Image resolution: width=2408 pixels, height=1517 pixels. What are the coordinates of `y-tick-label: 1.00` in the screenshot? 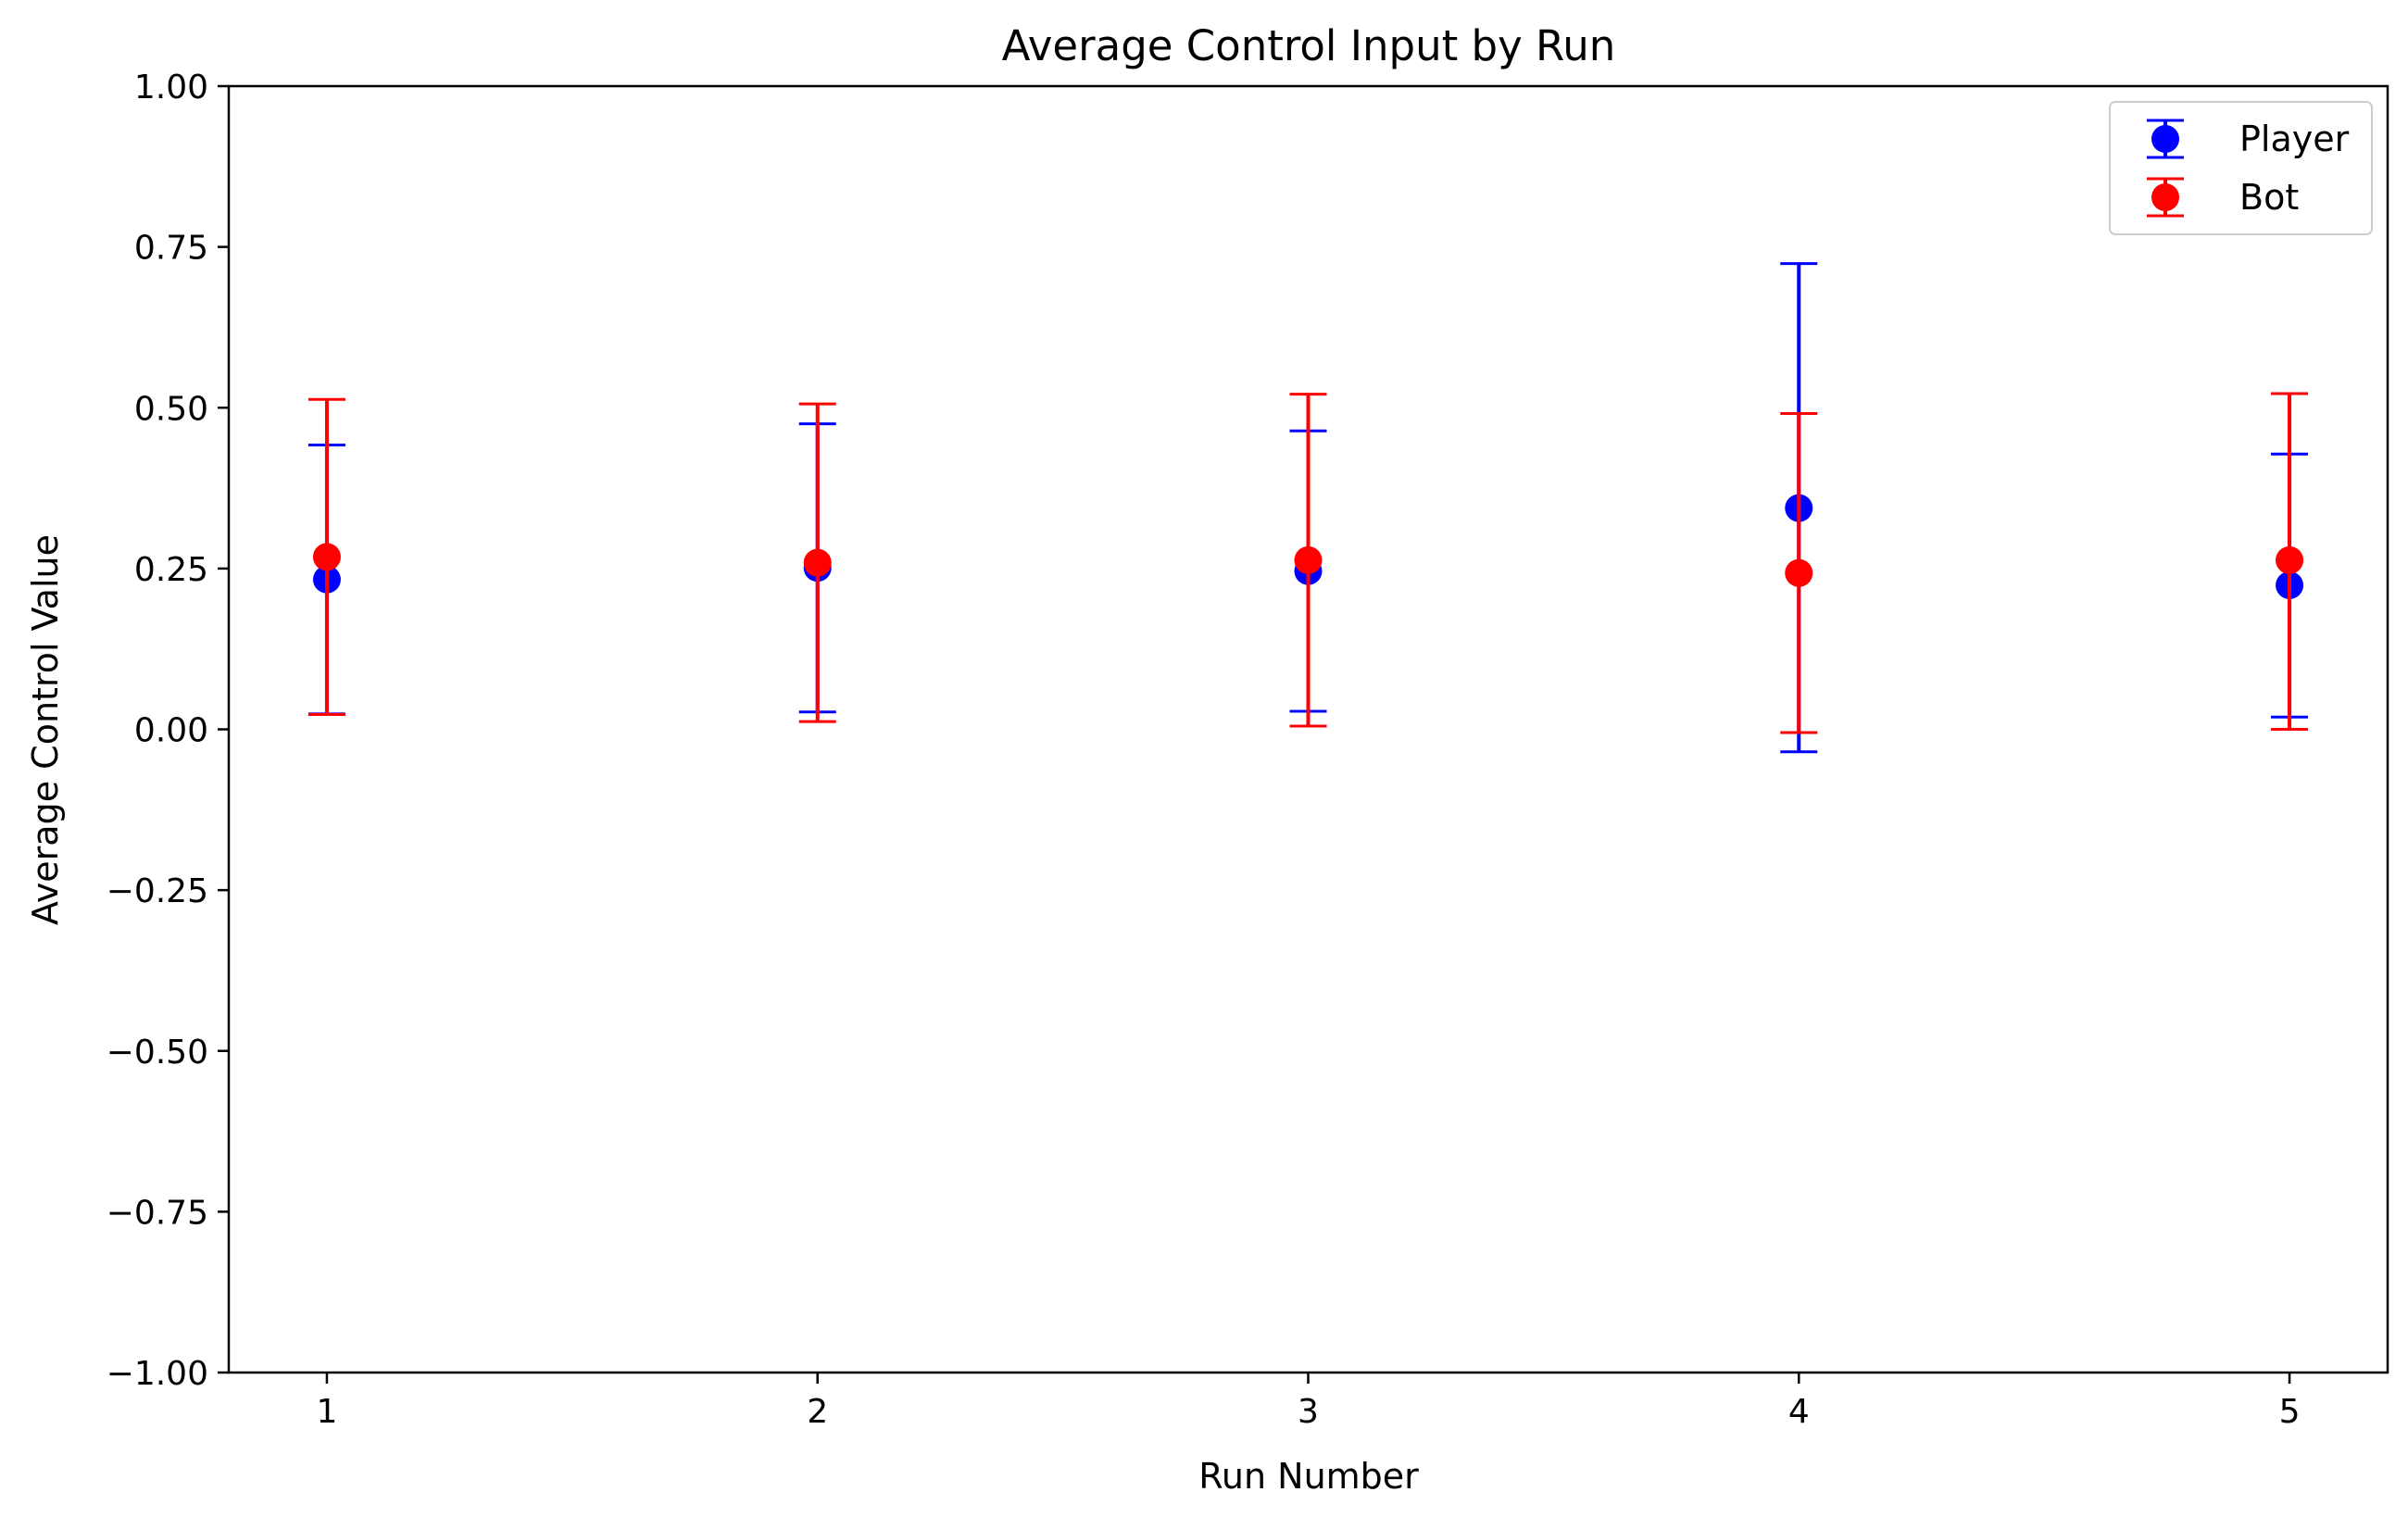 It's located at (171, 88).